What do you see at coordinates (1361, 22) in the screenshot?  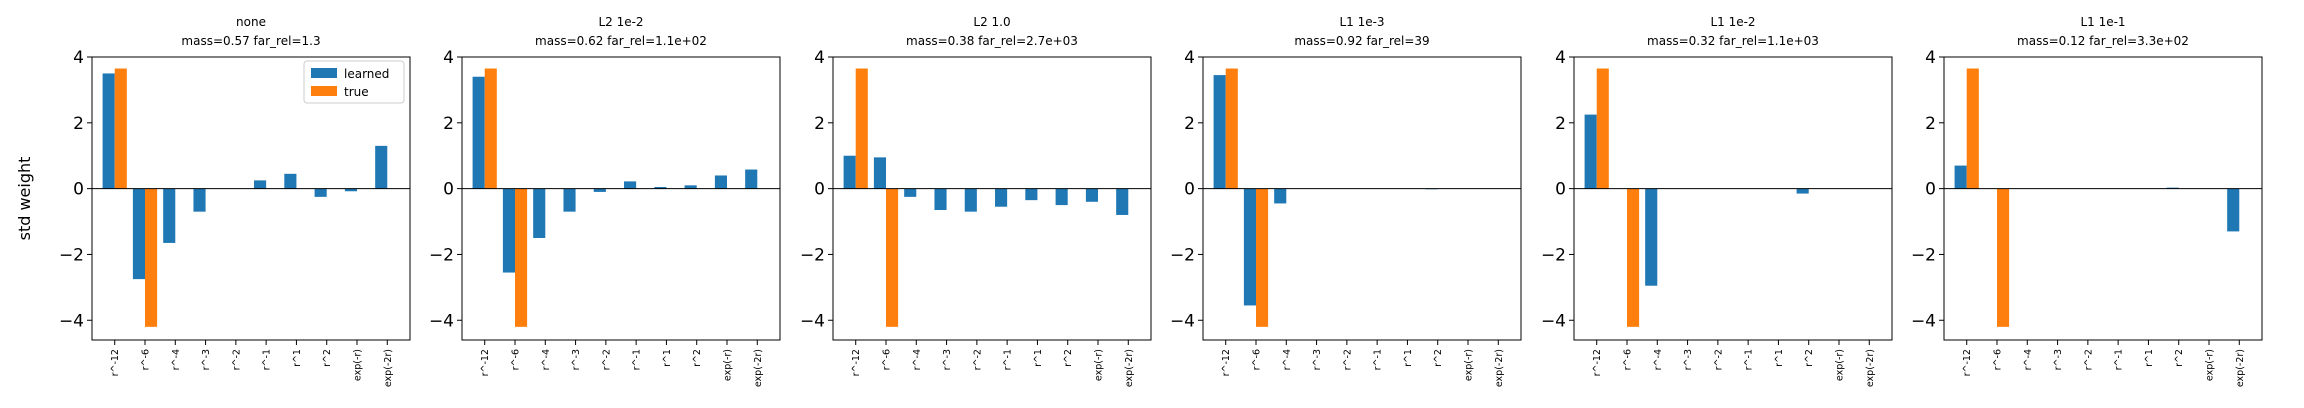 I see `panel-title: L1 1e-3` at bounding box center [1361, 22].